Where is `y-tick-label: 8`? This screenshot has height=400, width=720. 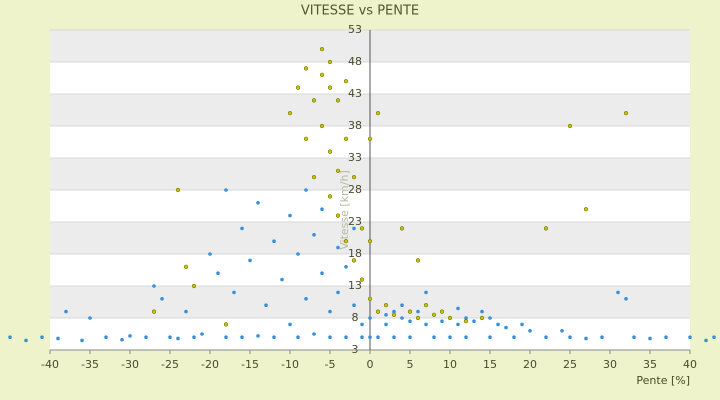 y-tick-label: 8 is located at coordinates (355, 317).